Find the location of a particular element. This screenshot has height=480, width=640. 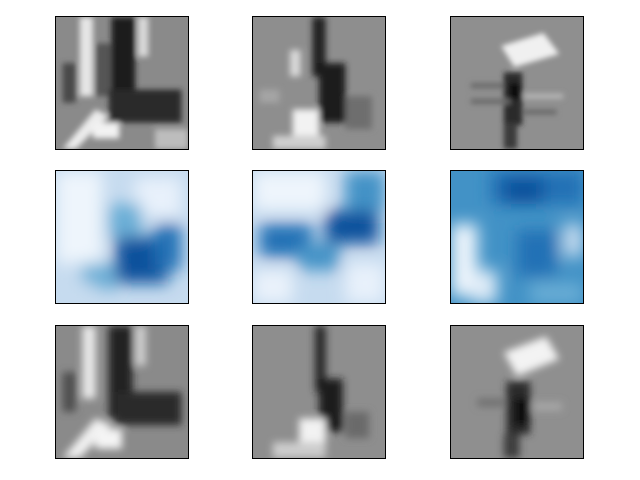

heatmap-panel-r2c2 is located at coordinates (319, 237).